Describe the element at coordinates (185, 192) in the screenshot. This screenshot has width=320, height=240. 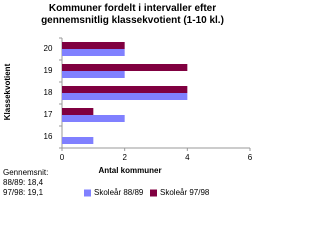
I see `legend-label: Skoleår 97/98` at that location.